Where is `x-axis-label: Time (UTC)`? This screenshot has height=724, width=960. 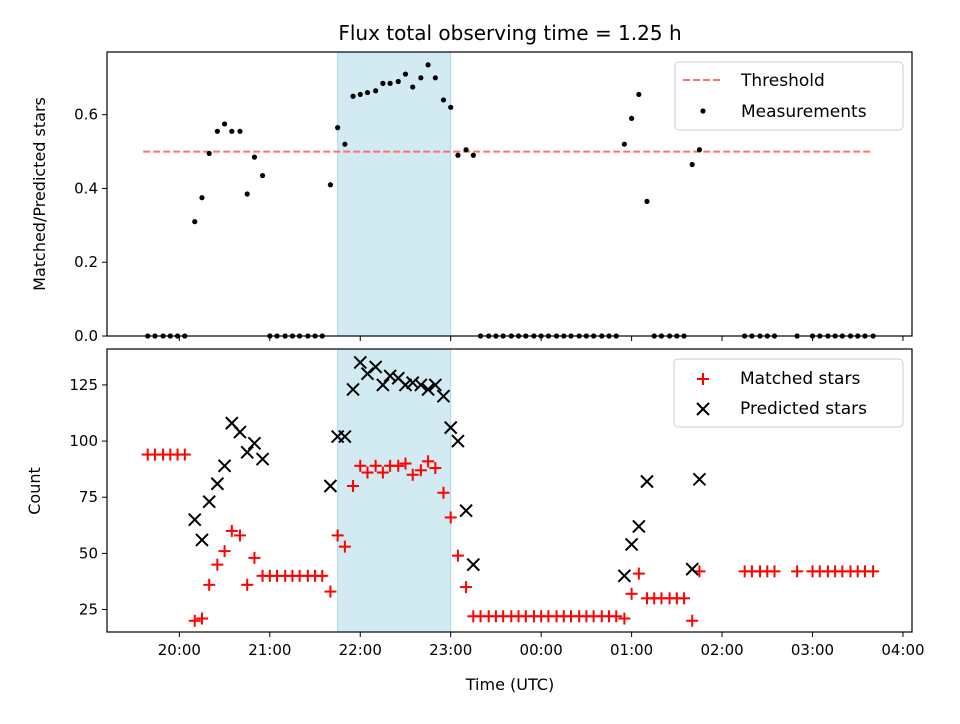
x-axis-label: Time (UTC) is located at coordinates (509, 684).